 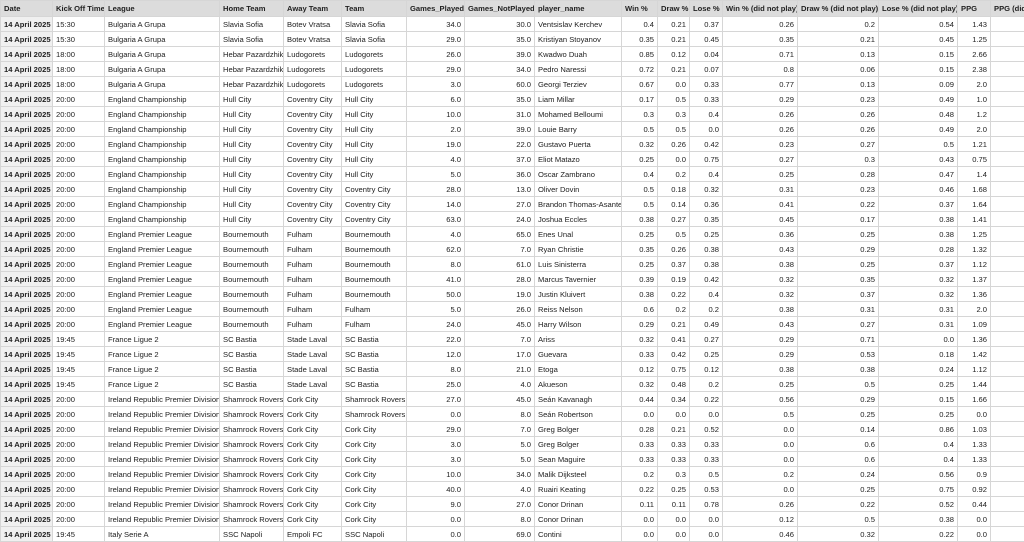 What do you see at coordinates (640, 114) in the screenshot?
I see `cell: 0.3` at bounding box center [640, 114].